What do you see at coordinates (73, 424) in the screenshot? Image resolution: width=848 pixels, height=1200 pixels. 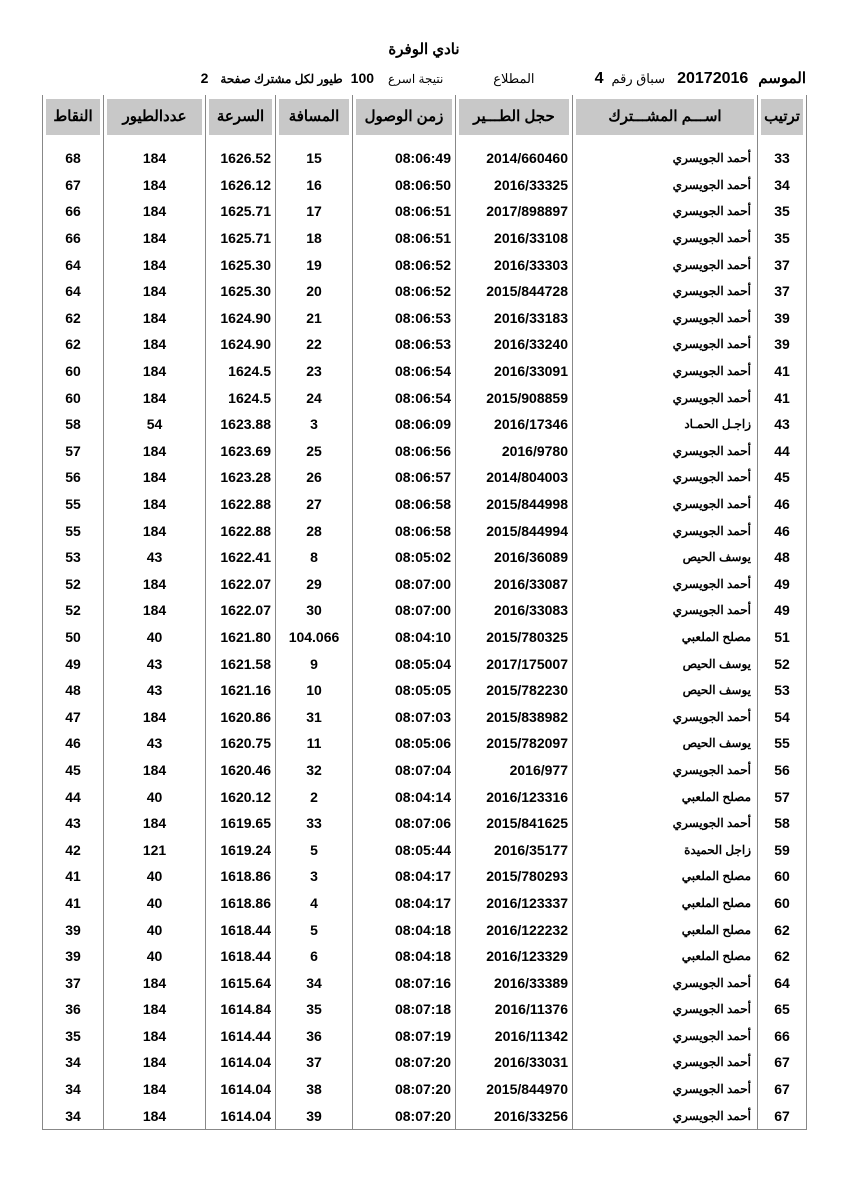 I see `cell-points: 58` at bounding box center [73, 424].